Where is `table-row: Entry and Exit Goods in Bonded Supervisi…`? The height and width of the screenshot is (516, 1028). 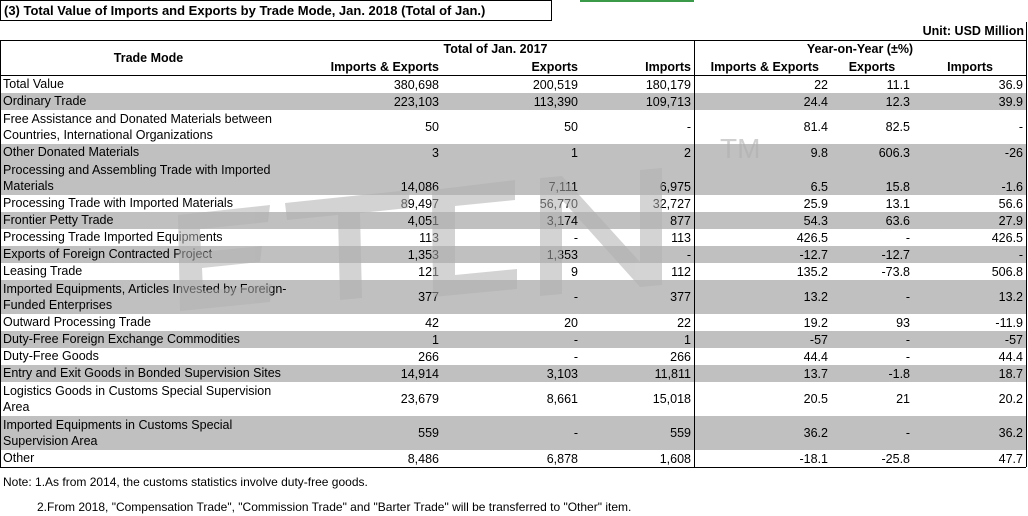 table-row: Entry and Exit Goods in Bonded Supervisi… is located at coordinates (513, 373).